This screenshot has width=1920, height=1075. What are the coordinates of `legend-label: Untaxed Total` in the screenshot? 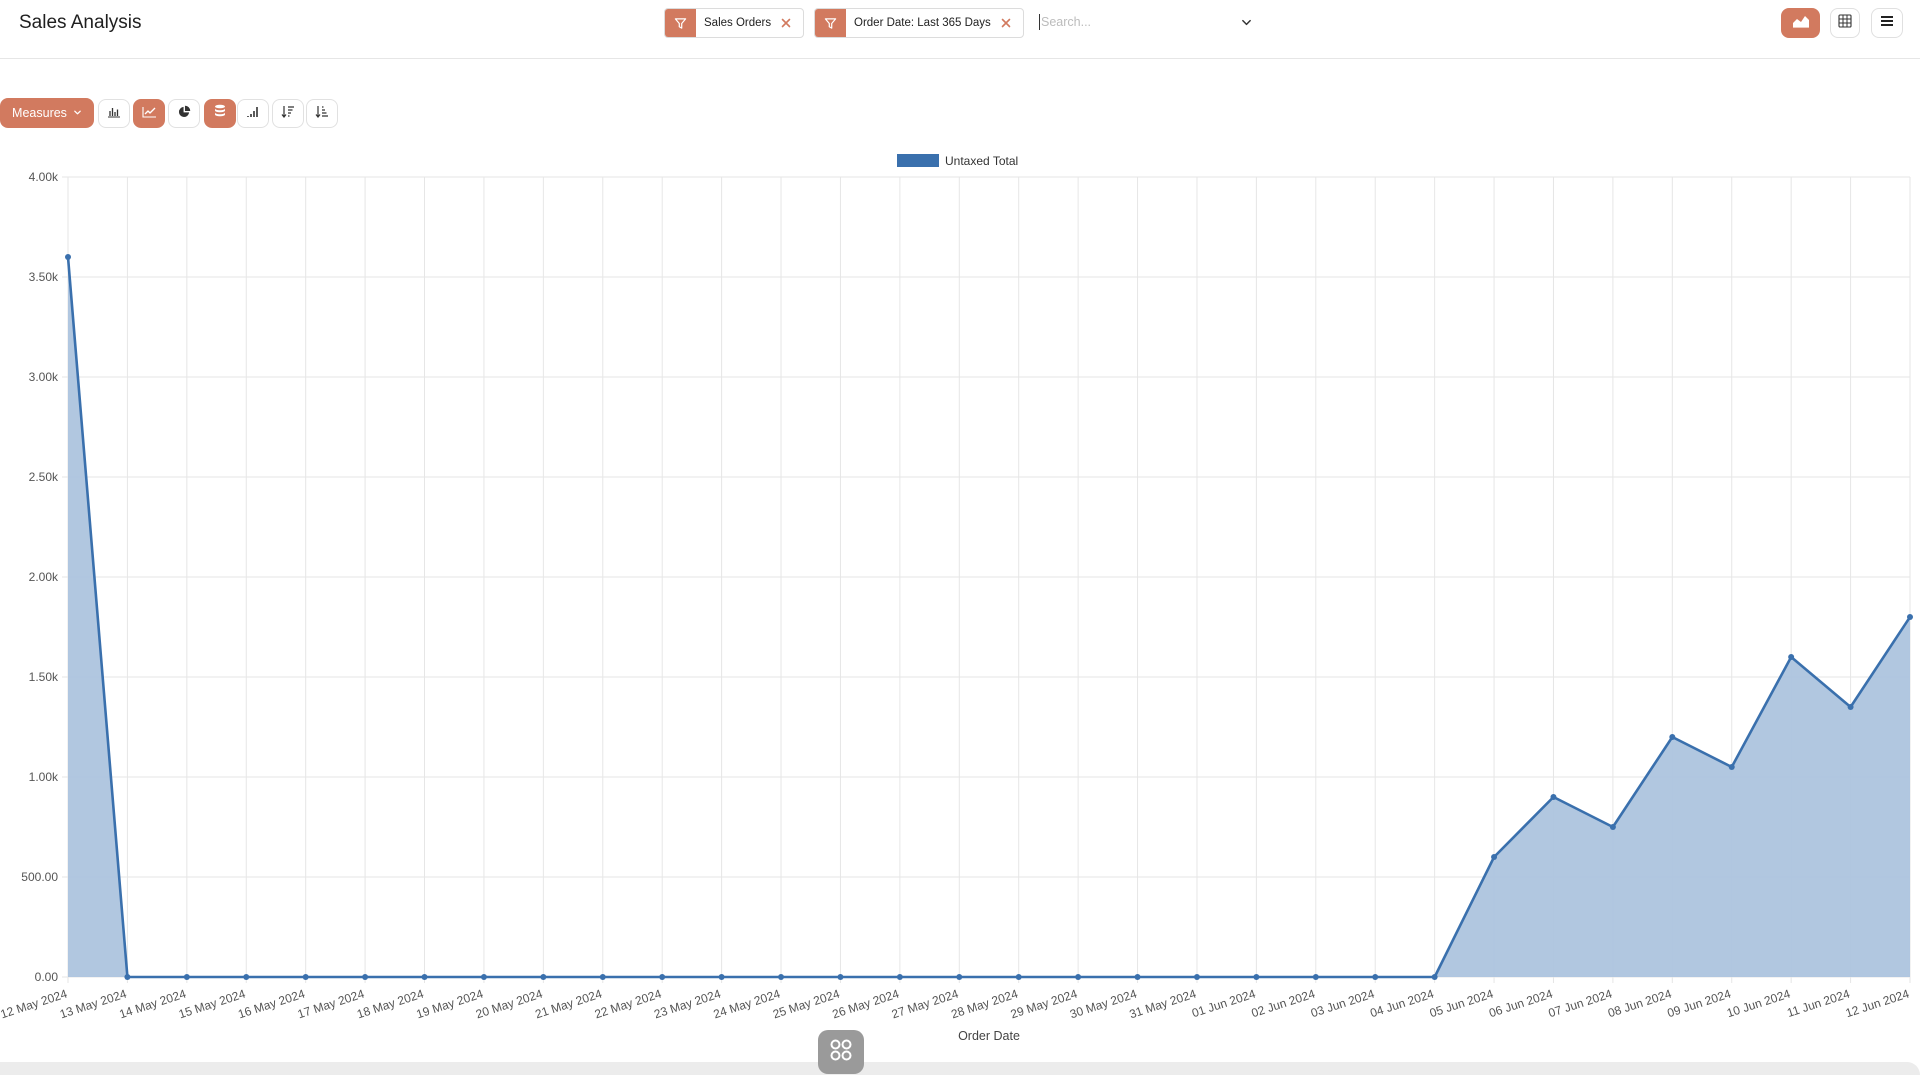 It's located at (981, 161).